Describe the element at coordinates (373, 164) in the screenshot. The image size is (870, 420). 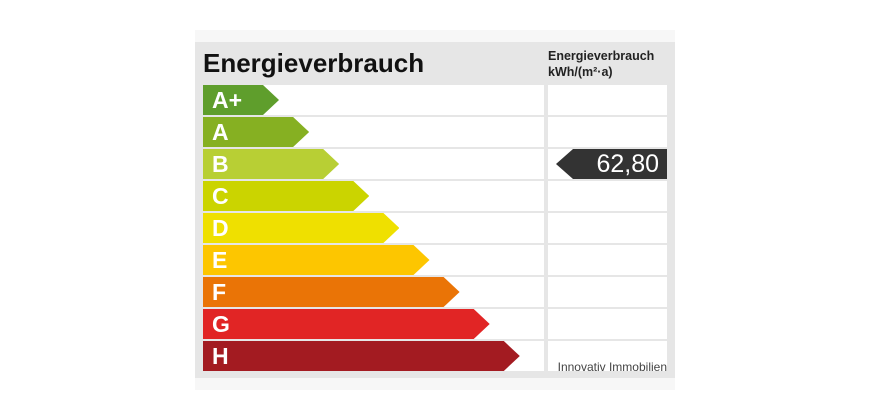
I see `class-row-b: B` at that location.